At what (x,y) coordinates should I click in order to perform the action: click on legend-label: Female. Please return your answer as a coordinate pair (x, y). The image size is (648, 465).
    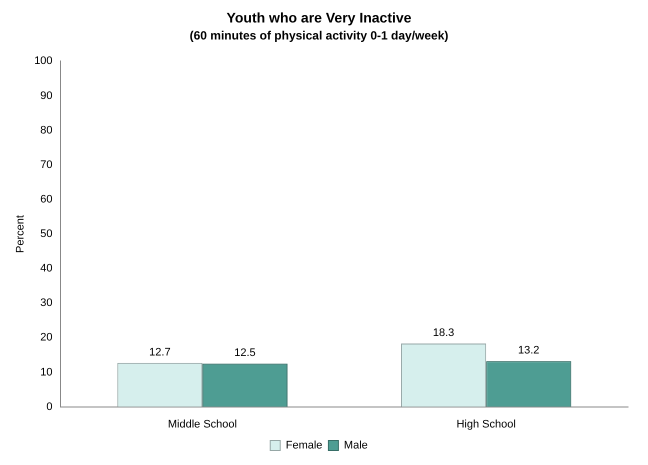
    Looking at the image, I should click on (304, 446).